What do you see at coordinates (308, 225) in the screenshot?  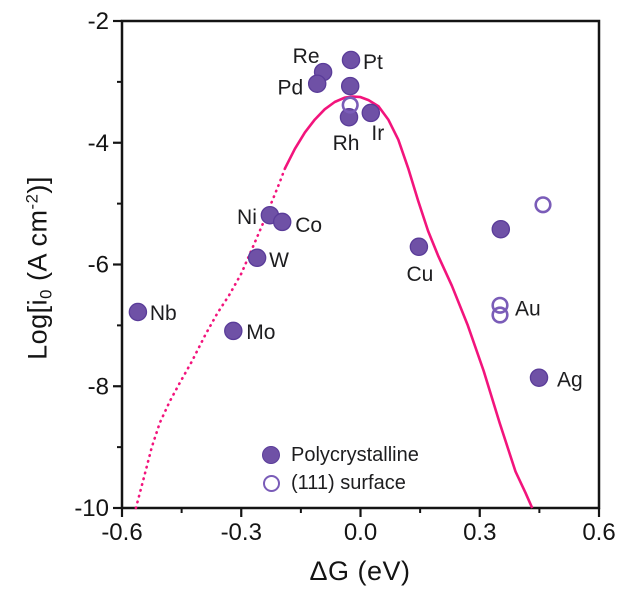 I see `point-label-Co: Co` at bounding box center [308, 225].